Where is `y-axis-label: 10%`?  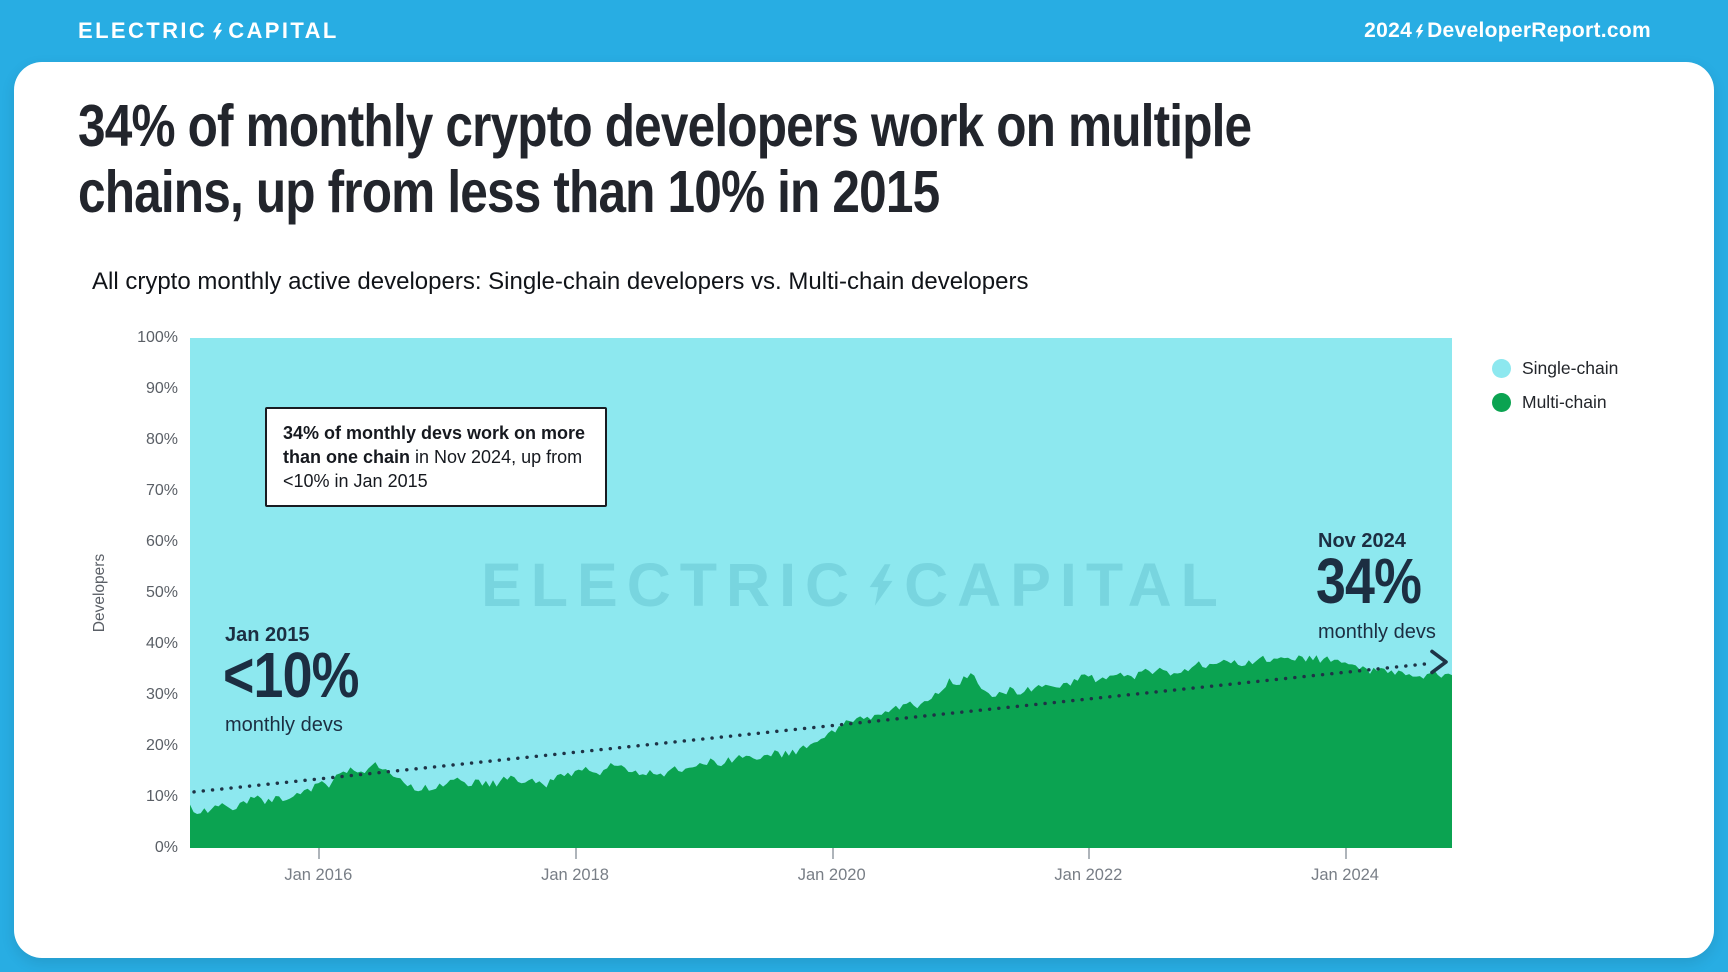 y-axis-label: 10% is located at coordinates (161, 796).